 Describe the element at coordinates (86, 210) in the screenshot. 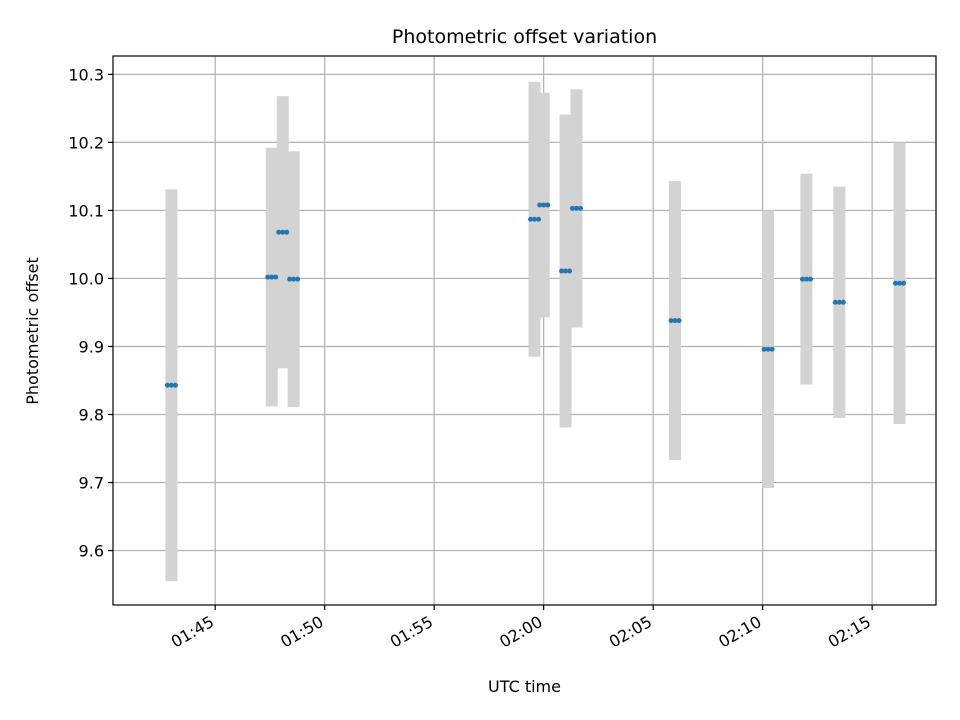

I see `y-tick-label: 10.1` at that location.